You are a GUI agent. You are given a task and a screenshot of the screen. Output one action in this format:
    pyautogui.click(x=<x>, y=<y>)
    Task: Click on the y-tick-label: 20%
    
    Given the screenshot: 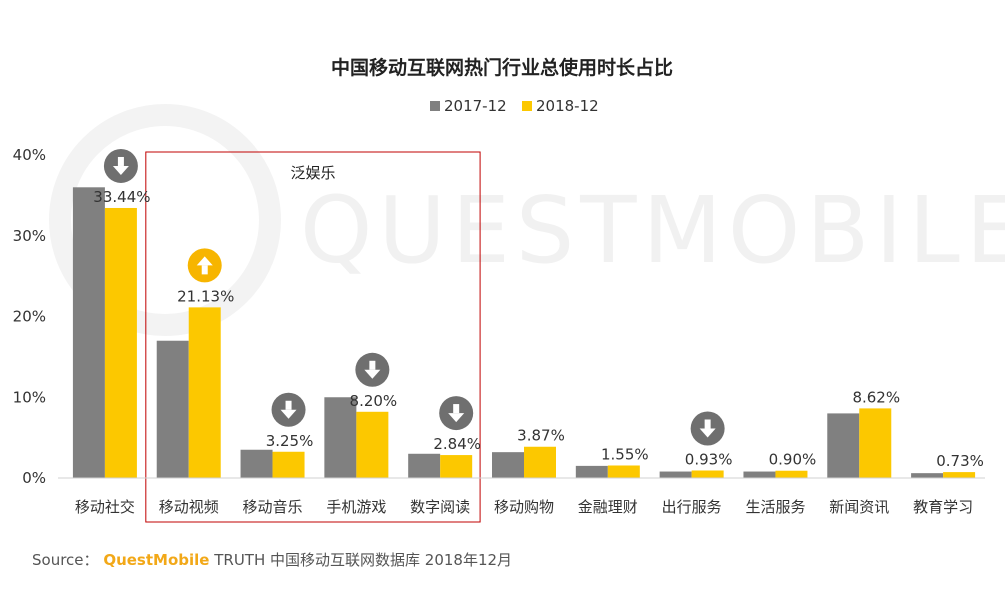 What is the action you would take?
    pyautogui.click(x=29, y=317)
    